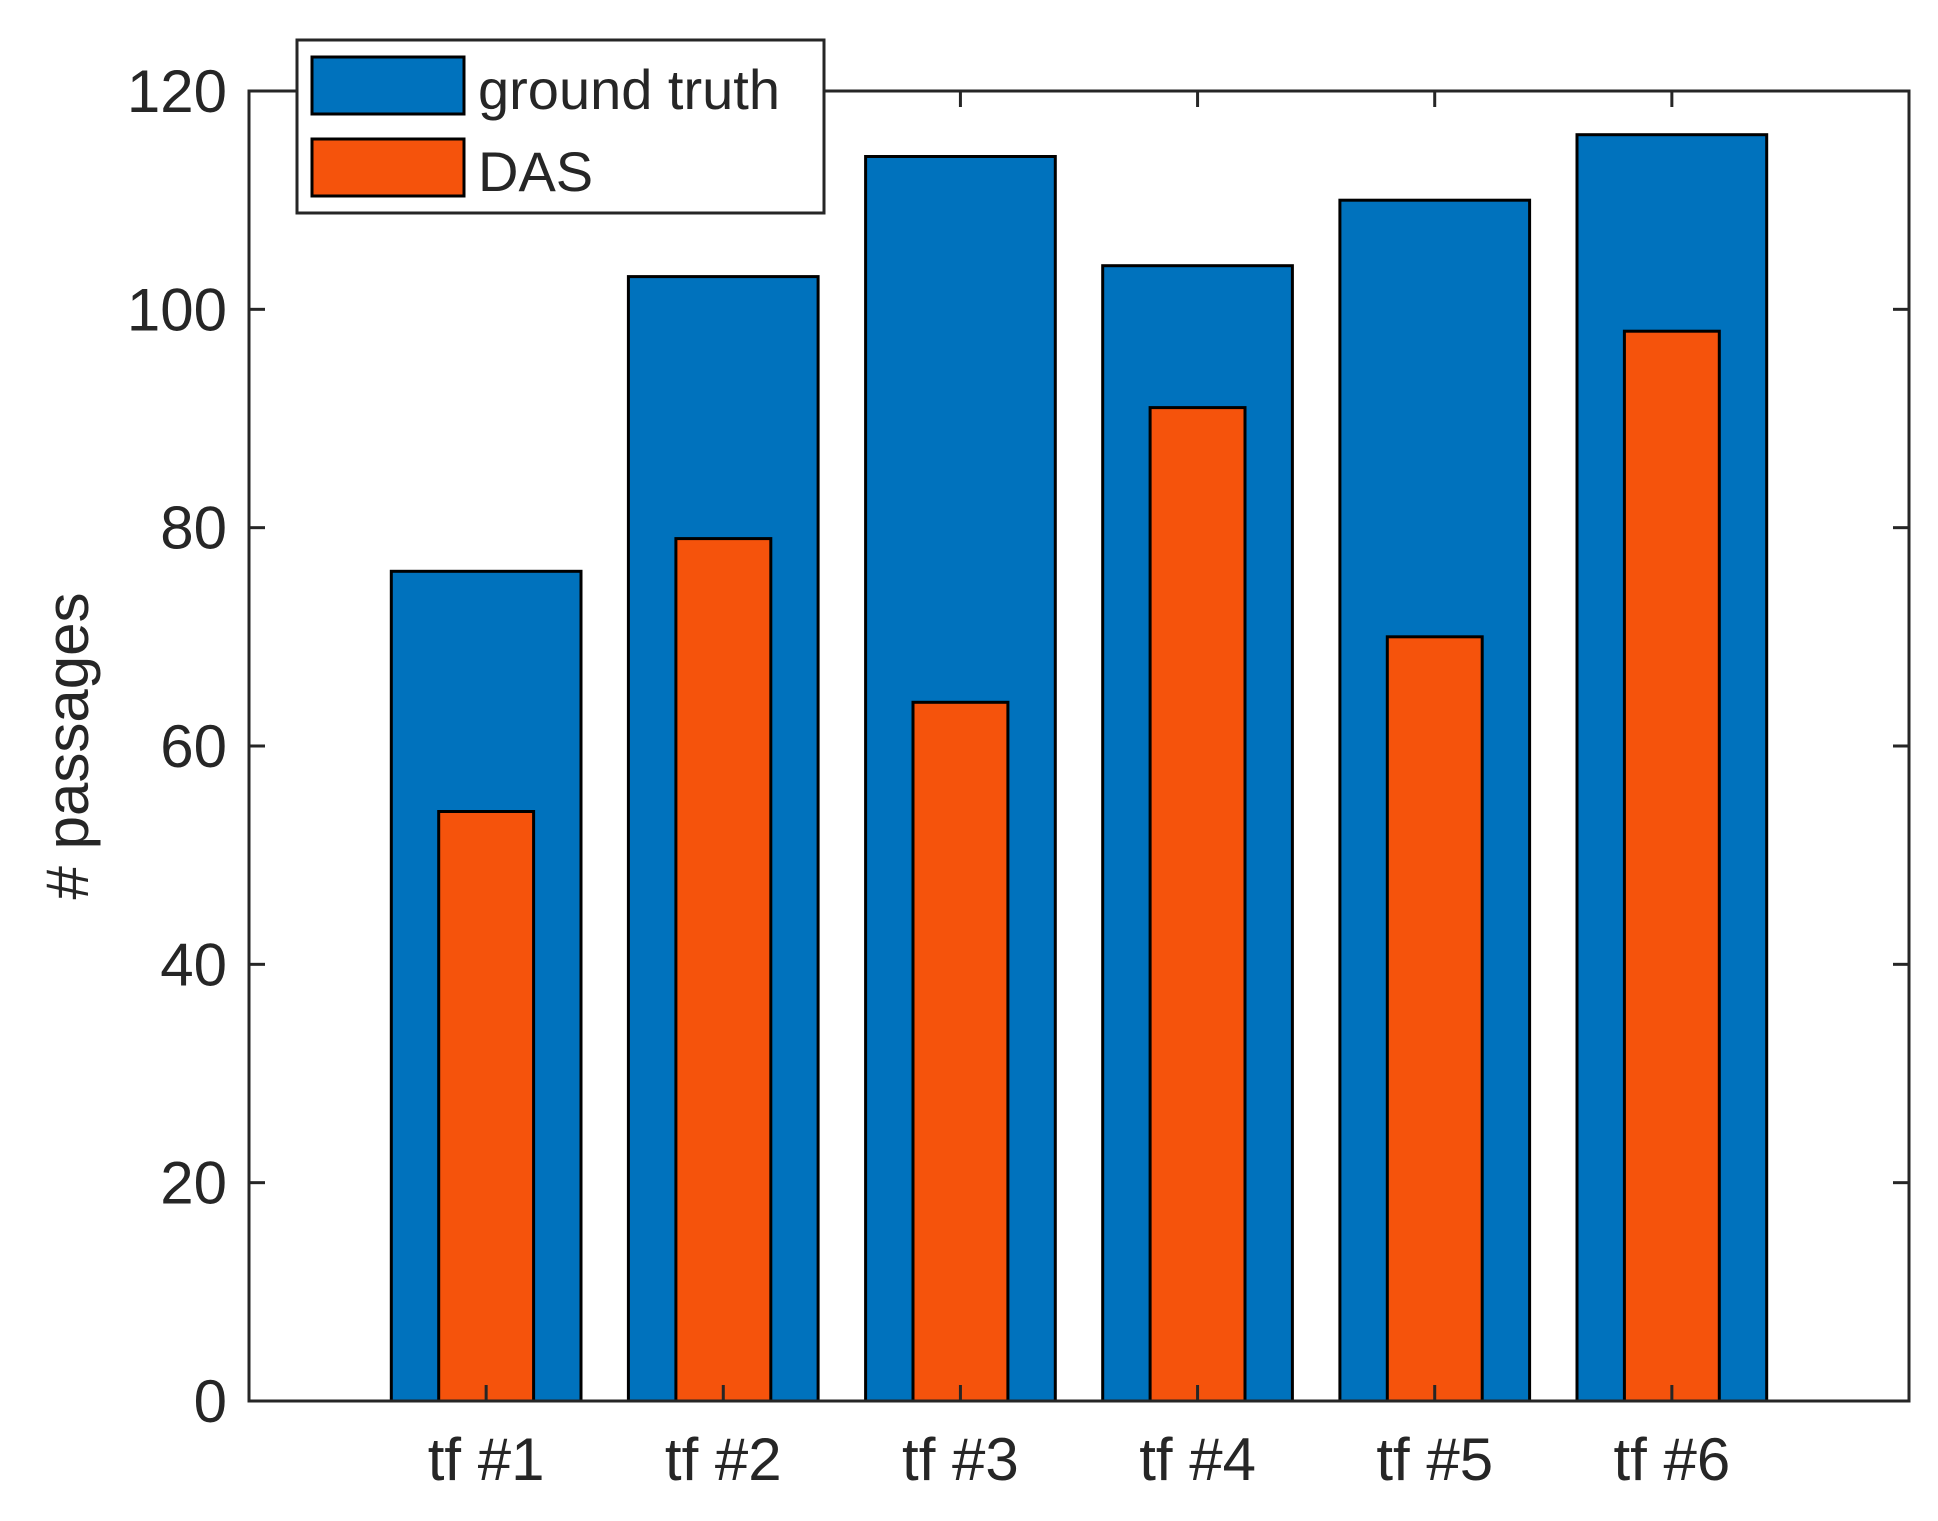 The image size is (1938, 1521). I want to click on y-tick-label: 100, so click(177, 309).